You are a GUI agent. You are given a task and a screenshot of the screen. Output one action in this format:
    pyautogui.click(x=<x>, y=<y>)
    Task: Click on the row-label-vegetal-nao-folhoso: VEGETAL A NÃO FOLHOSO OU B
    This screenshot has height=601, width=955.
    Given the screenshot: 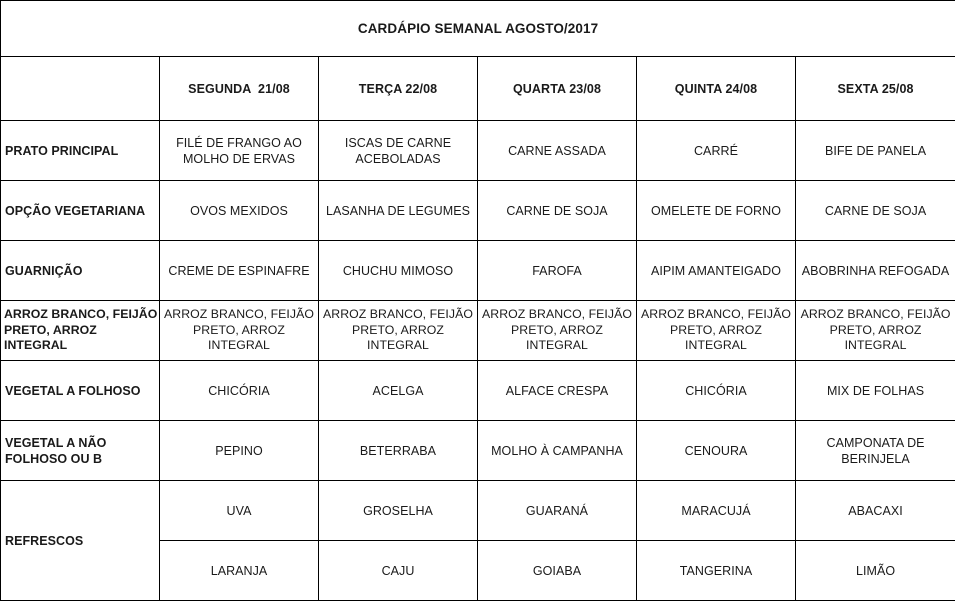 What is the action you would take?
    pyautogui.click(x=80, y=450)
    